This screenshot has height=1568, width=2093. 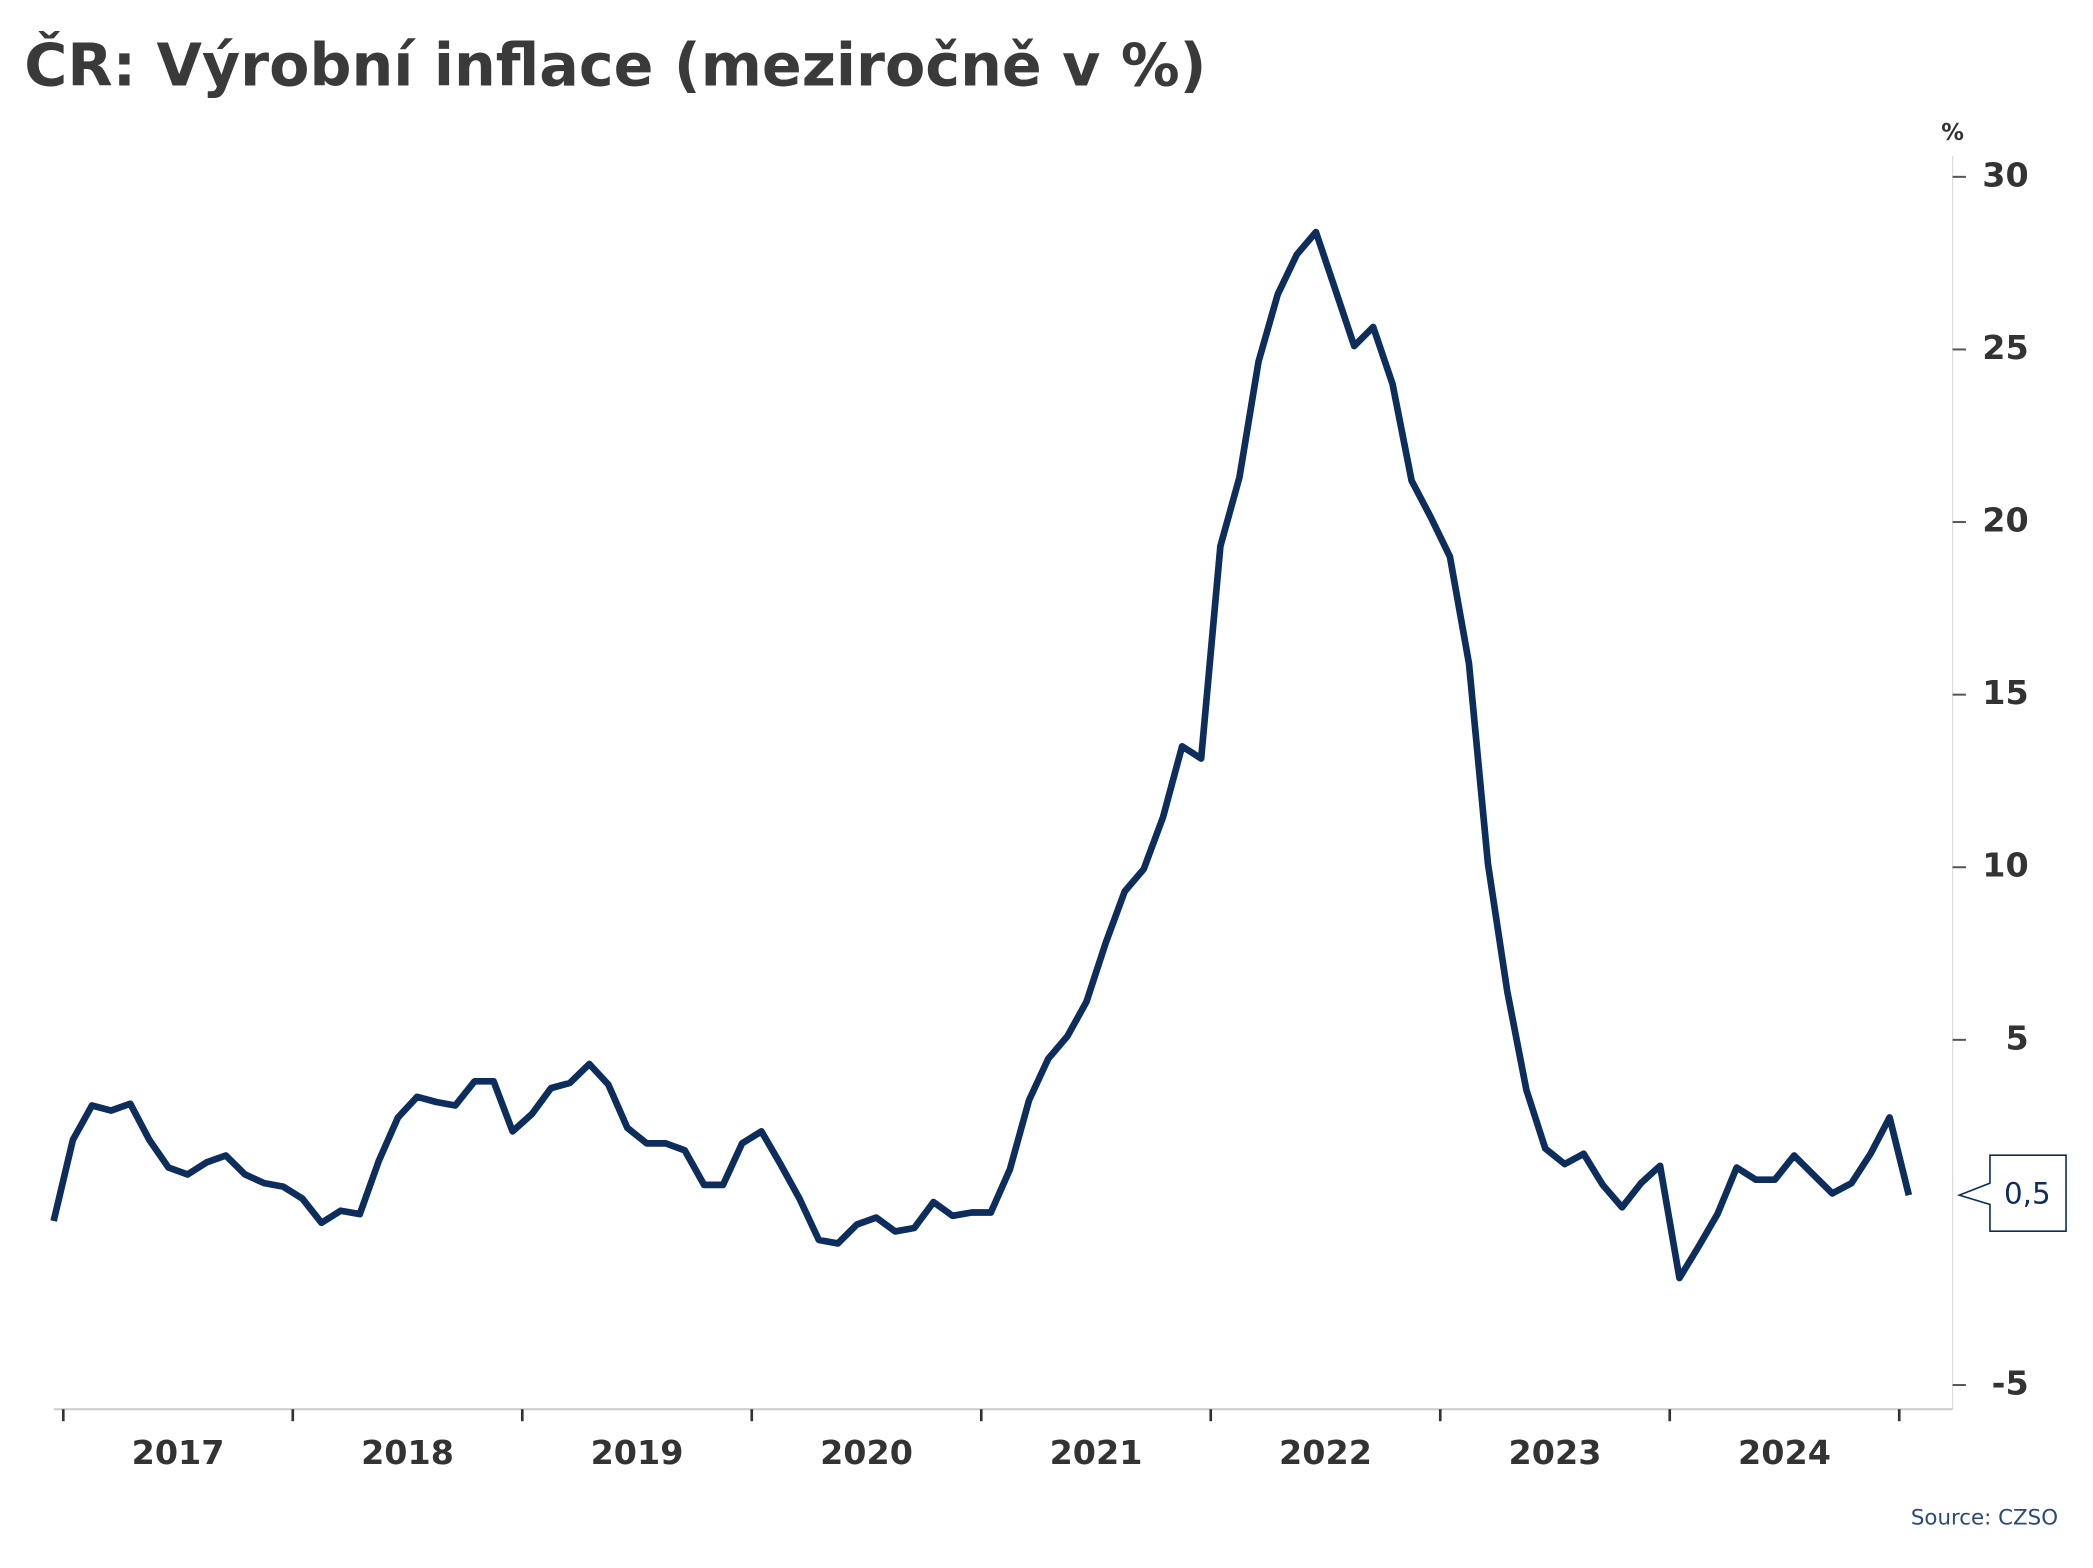 I want to click on y-tick-label: -5, so click(x=2010, y=1383).